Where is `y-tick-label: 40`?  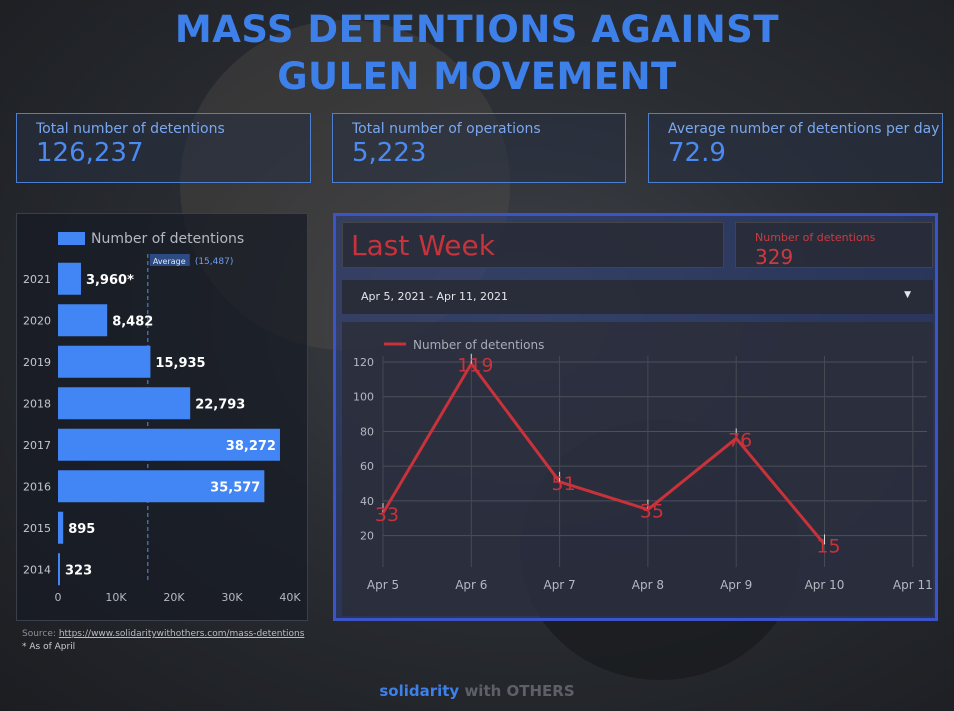
y-tick-label: 40 is located at coordinates (367, 501).